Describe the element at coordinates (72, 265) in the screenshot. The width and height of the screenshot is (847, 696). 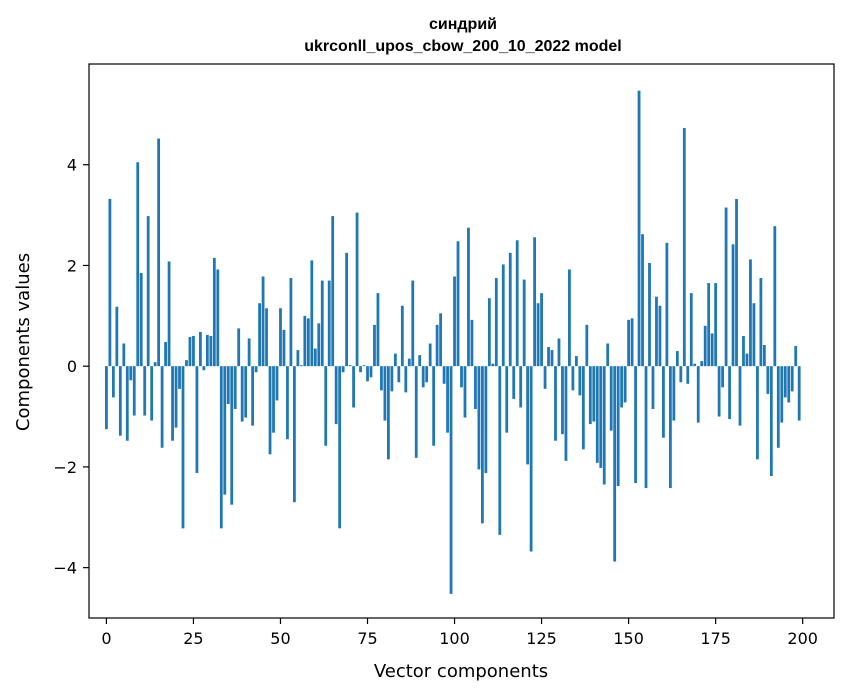
I see `y-tick-label: 2` at that location.